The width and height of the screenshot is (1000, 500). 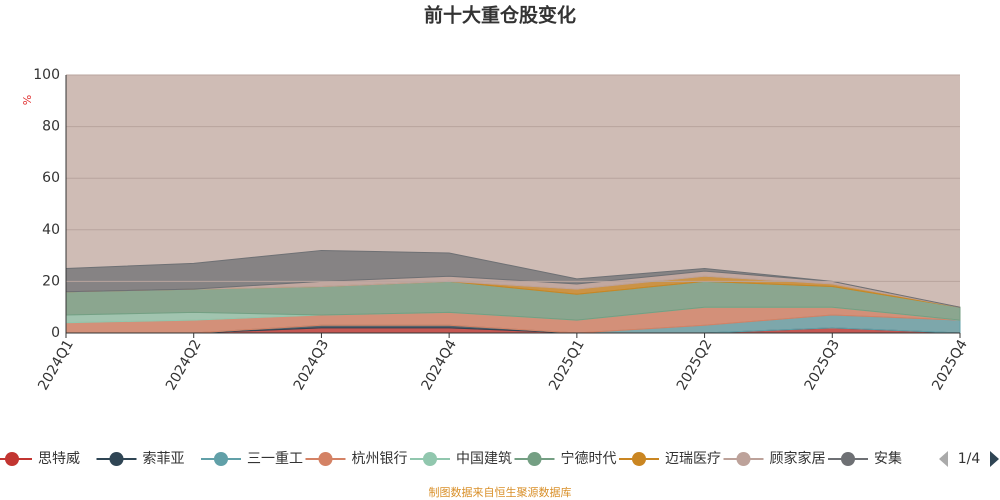 I want to click on chart-title: 前十大重仓股变化, so click(x=500, y=15).